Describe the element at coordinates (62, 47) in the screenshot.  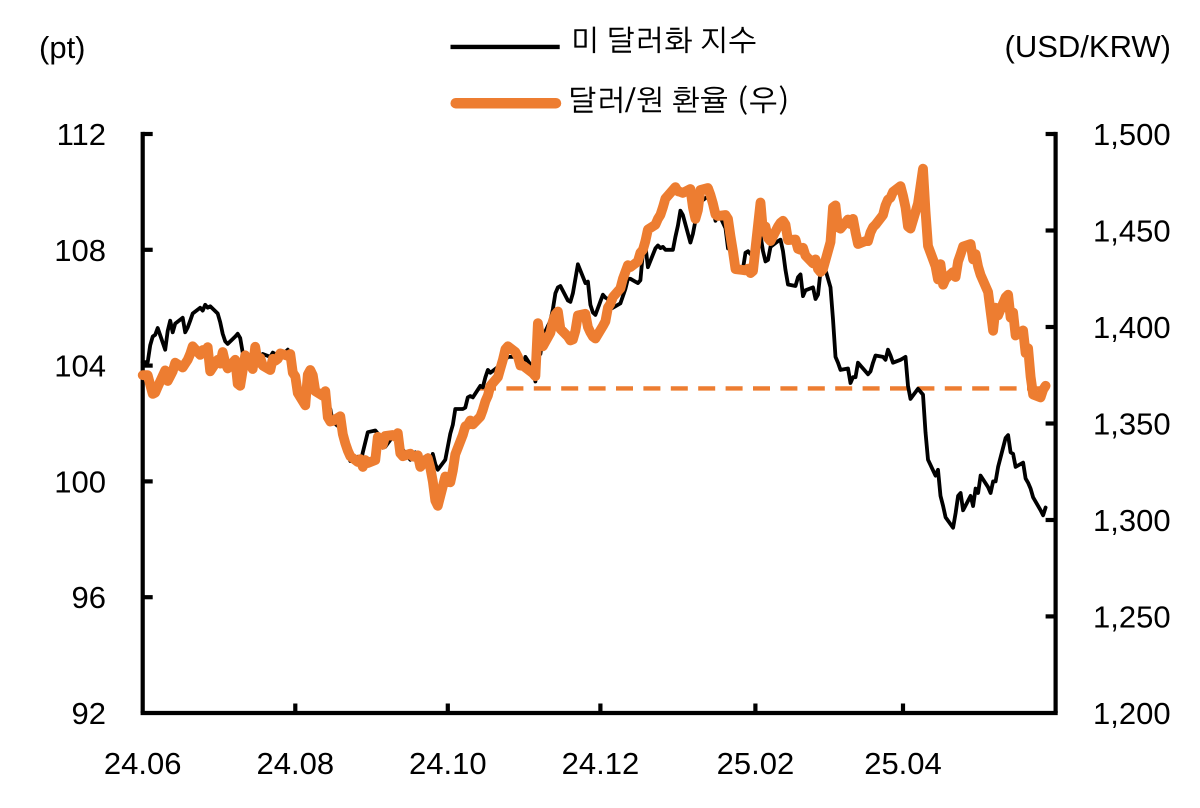
I see `svg-text: (pt)` at that location.